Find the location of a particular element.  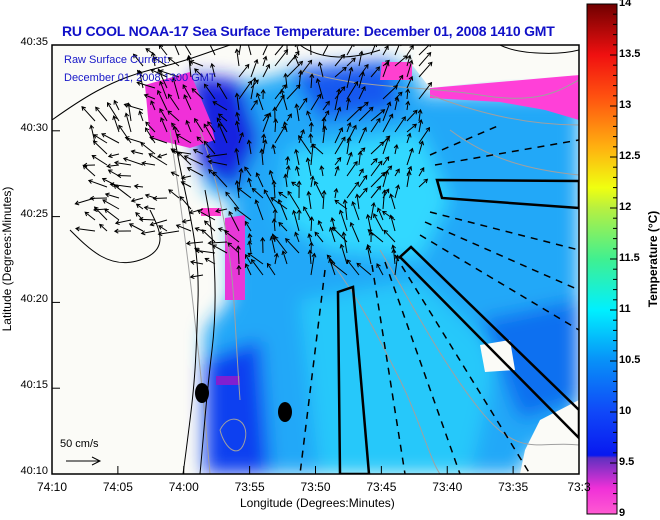

colorbar-tick-label: 12.5 is located at coordinates (630, 156).